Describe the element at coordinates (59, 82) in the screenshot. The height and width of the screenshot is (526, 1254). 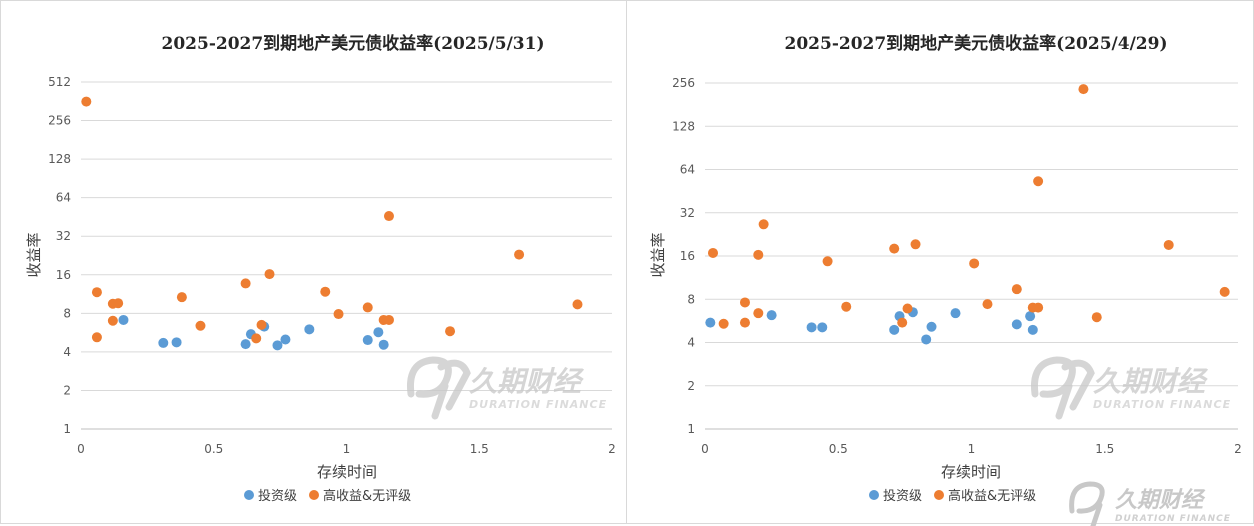
I see `y-tick-label: 512` at that location.